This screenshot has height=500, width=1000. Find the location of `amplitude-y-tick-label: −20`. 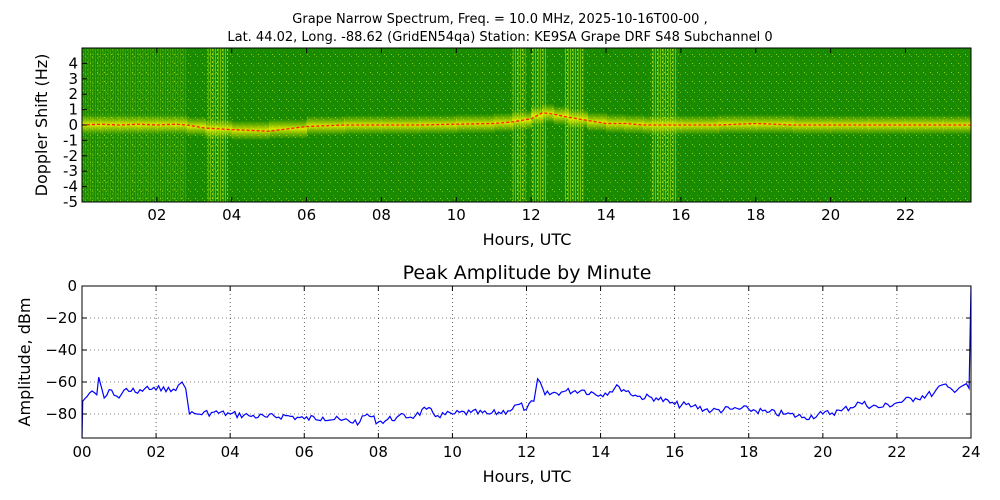

amplitude-y-tick-label: −20 is located at coordinates (61, 318).